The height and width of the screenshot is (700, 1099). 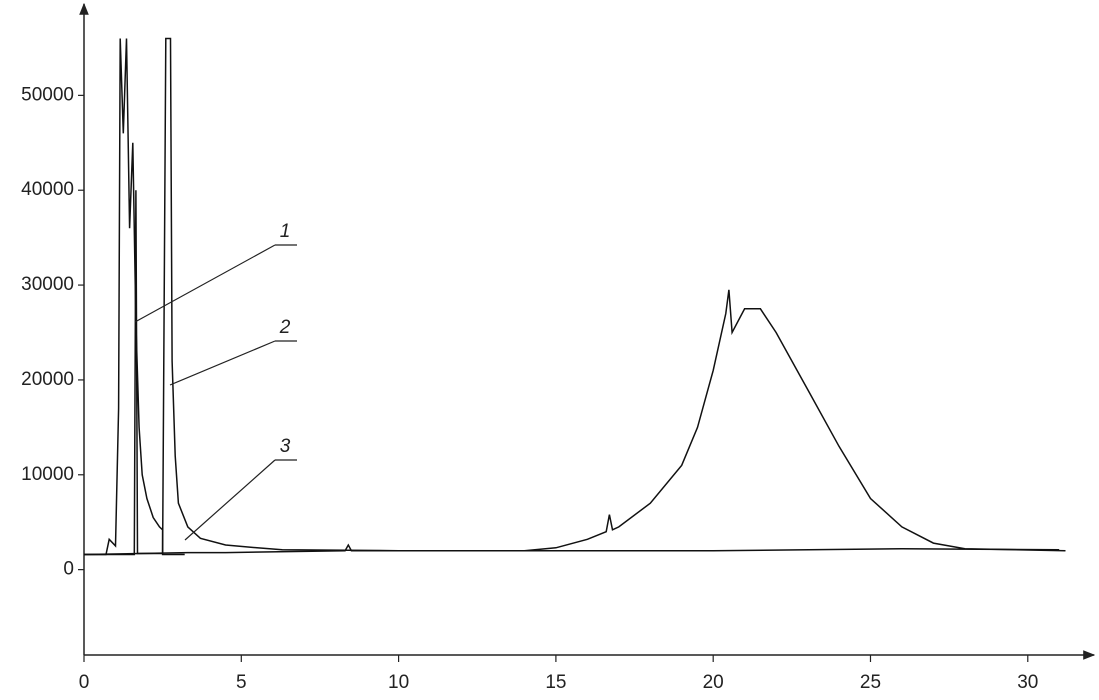 I want to click on x-tick-label: 20, so click(x=713, y=682).